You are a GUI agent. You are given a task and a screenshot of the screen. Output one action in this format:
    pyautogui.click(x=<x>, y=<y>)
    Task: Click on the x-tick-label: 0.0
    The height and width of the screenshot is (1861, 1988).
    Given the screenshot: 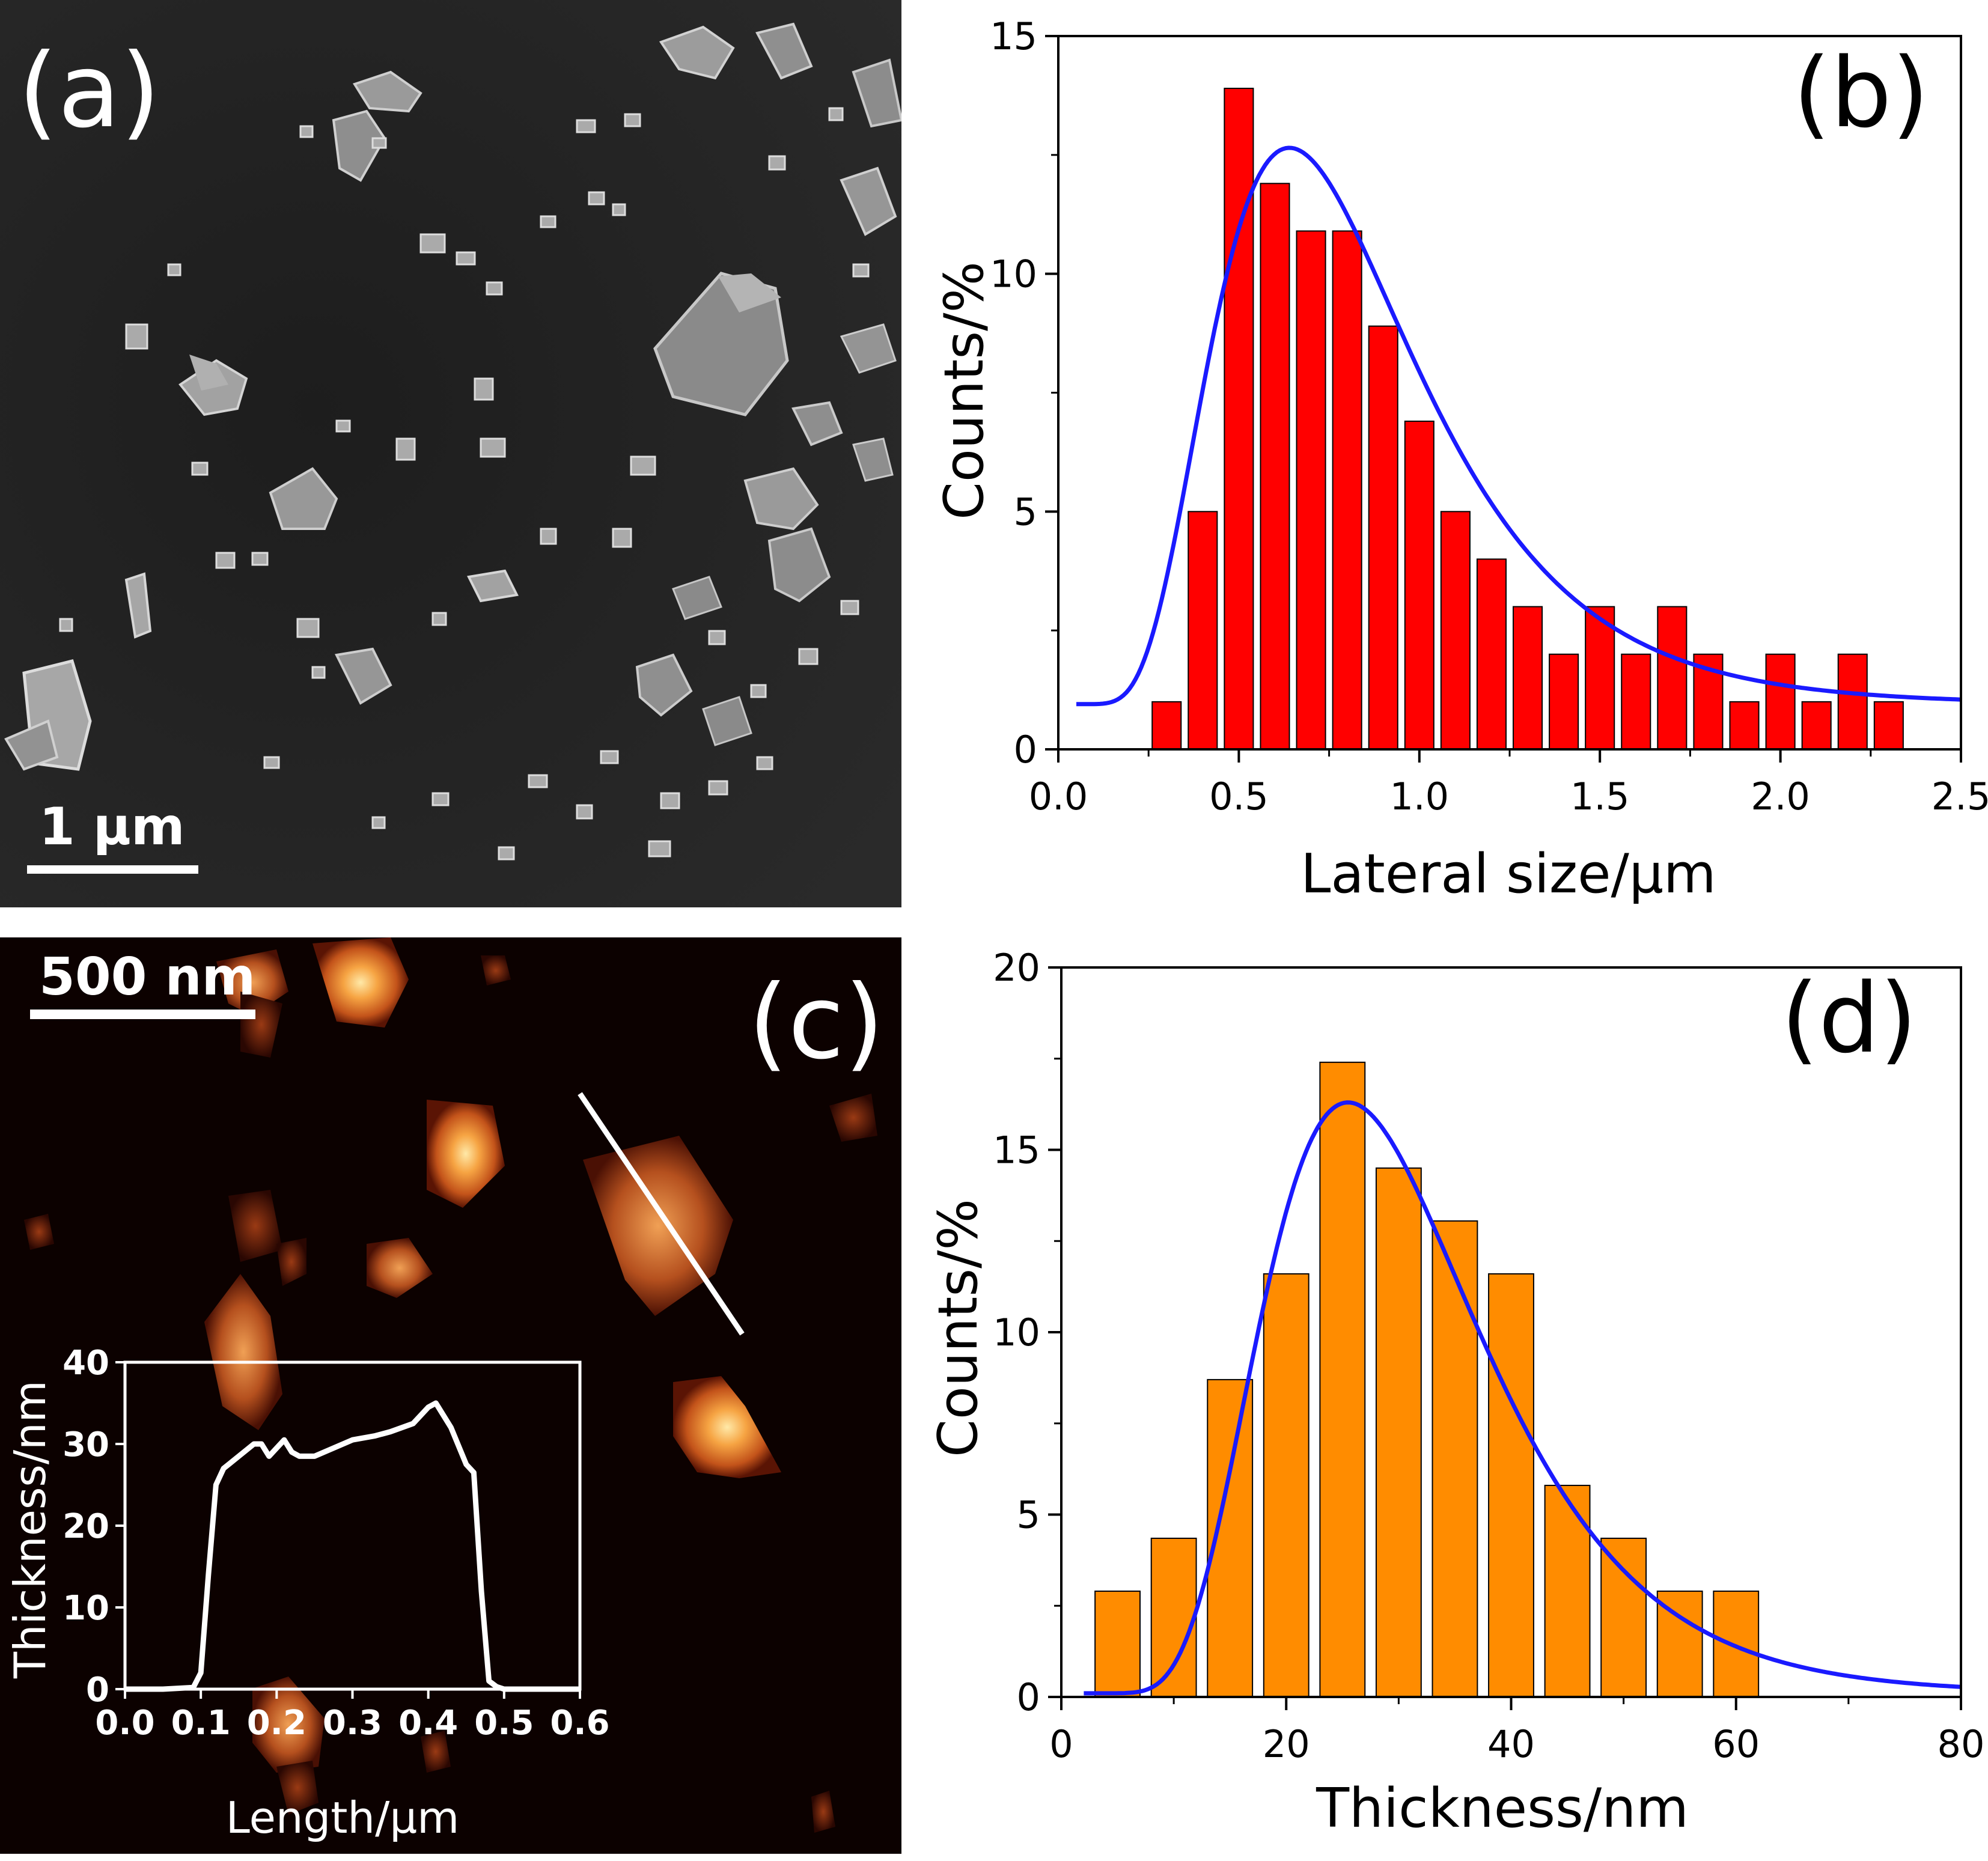 What is the action you would take?
    pyautogui.click(x=1058, y=796)
    